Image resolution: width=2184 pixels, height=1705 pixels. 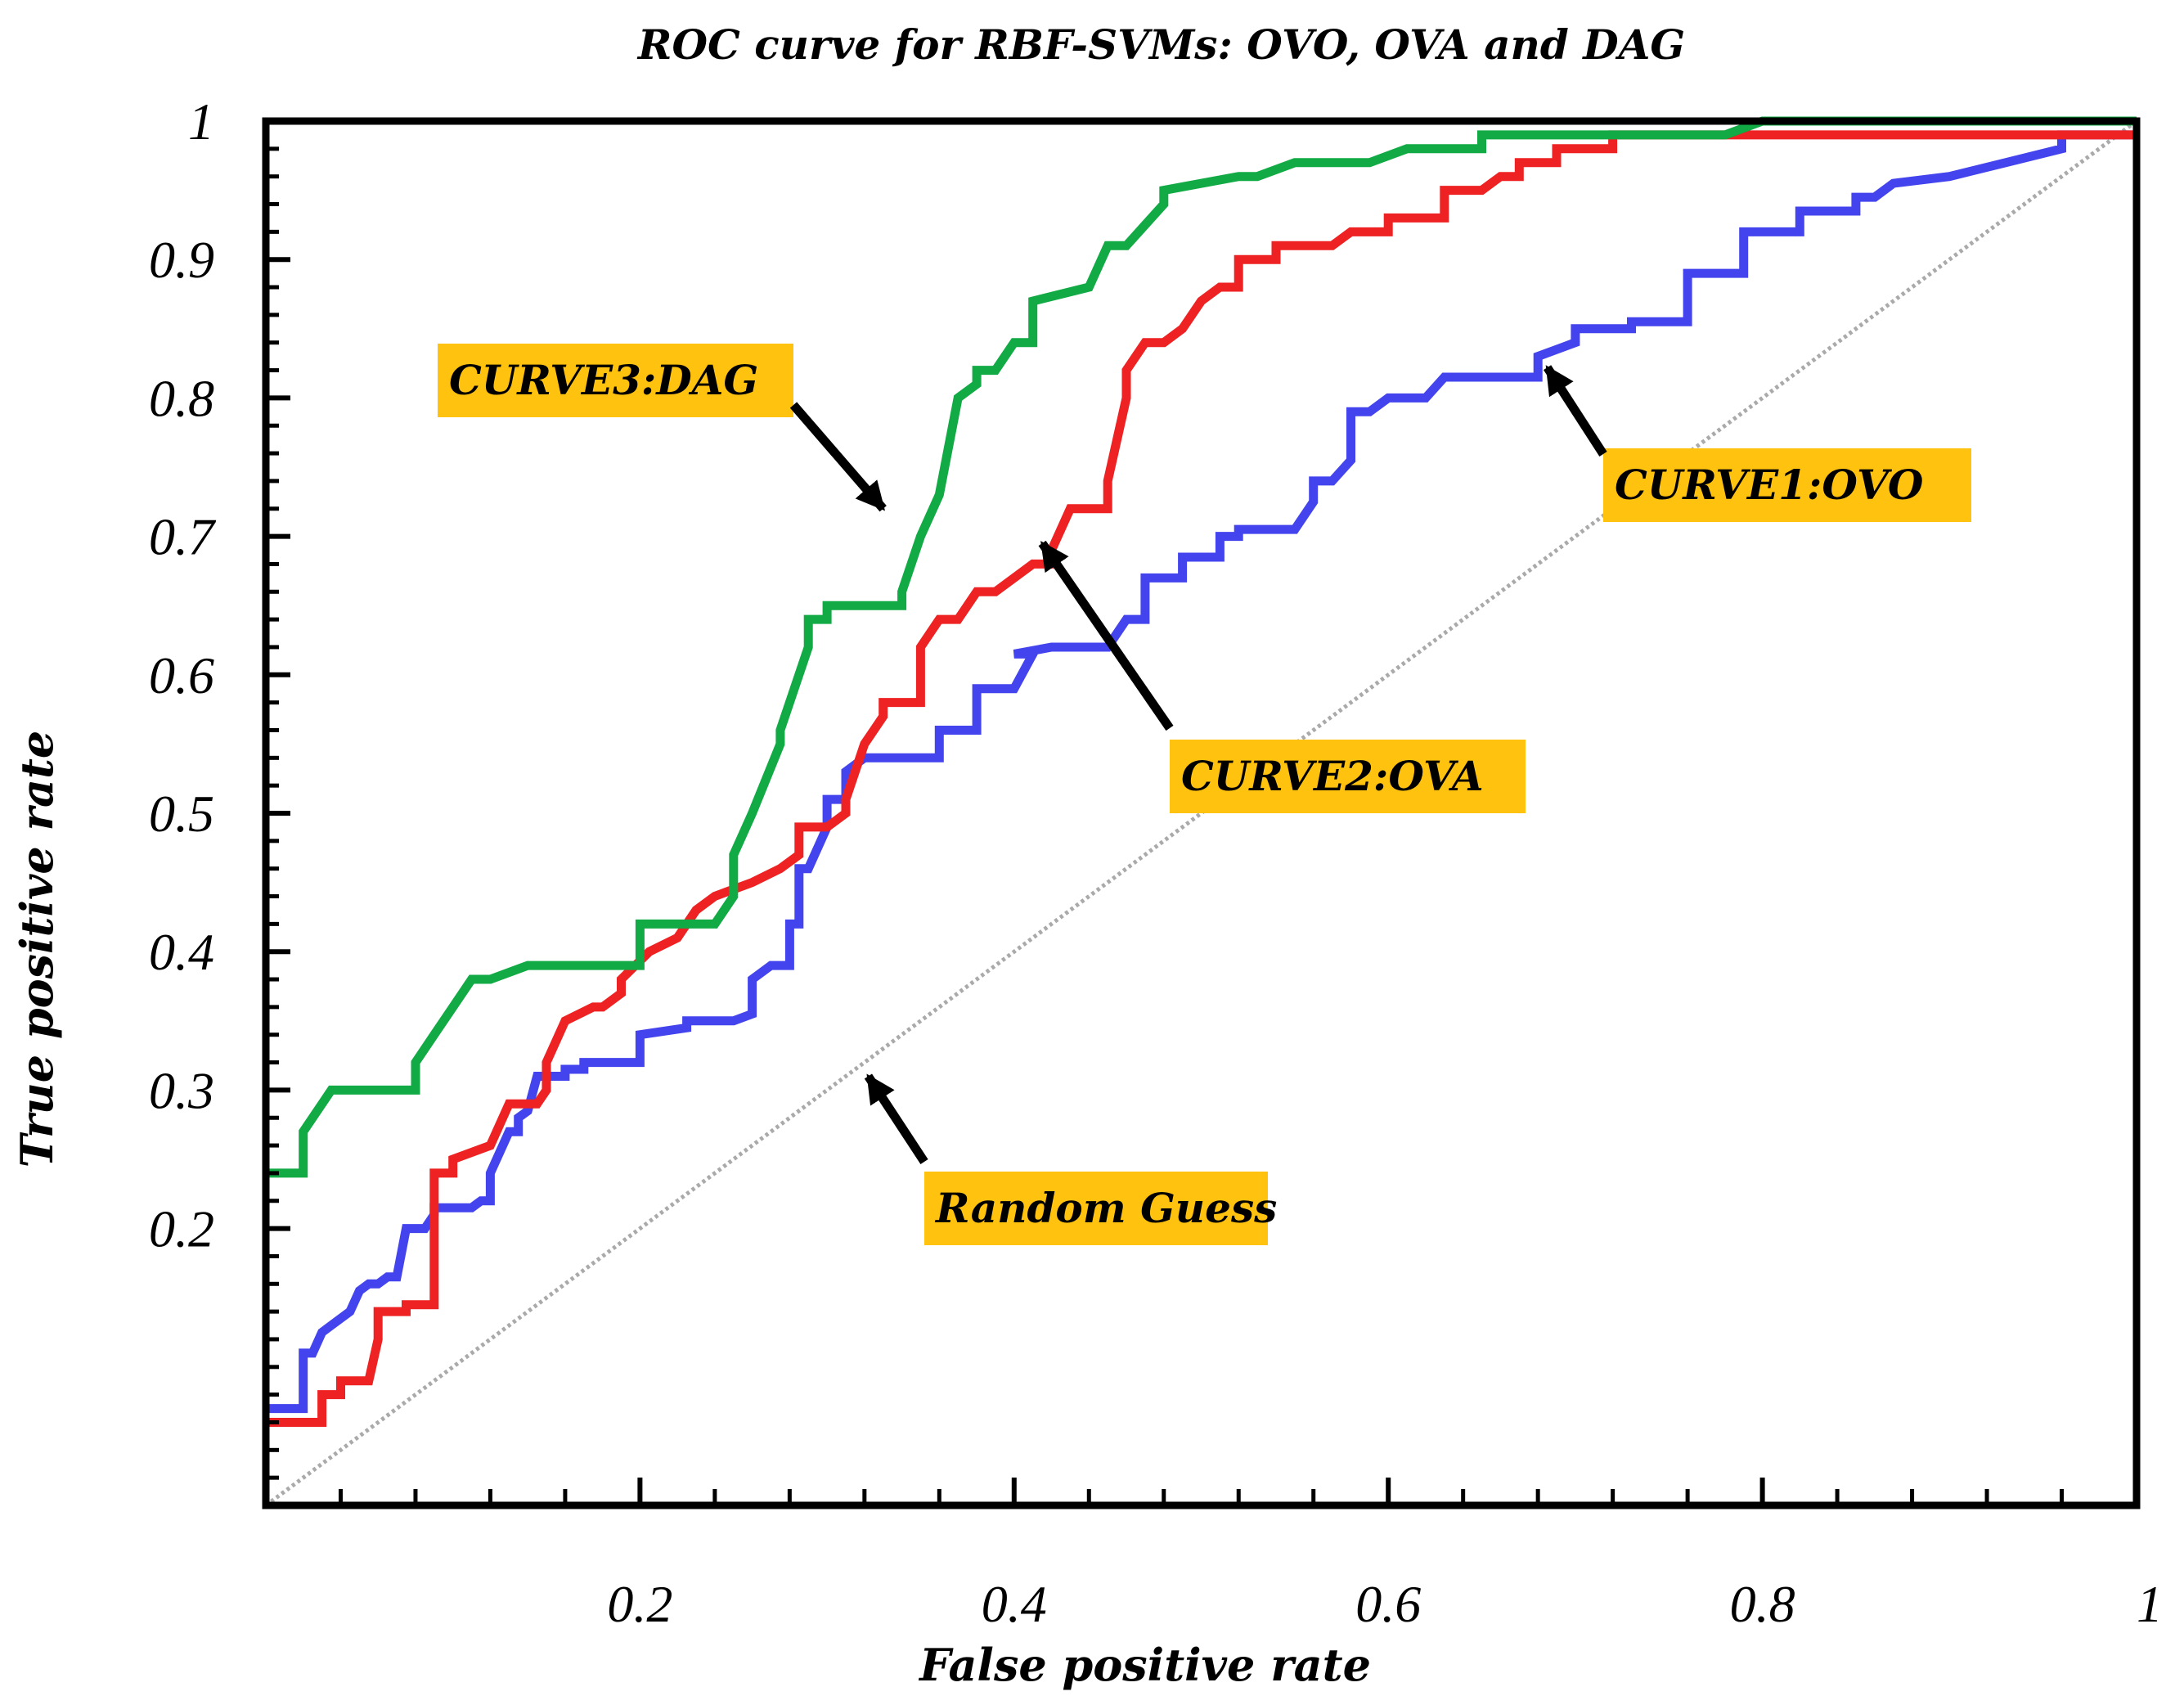 What do you see at coordinates (1144, 1665) in the screenshot?
I see `x-axis-label: False positive rate` at bounding box center [1144, 1665].